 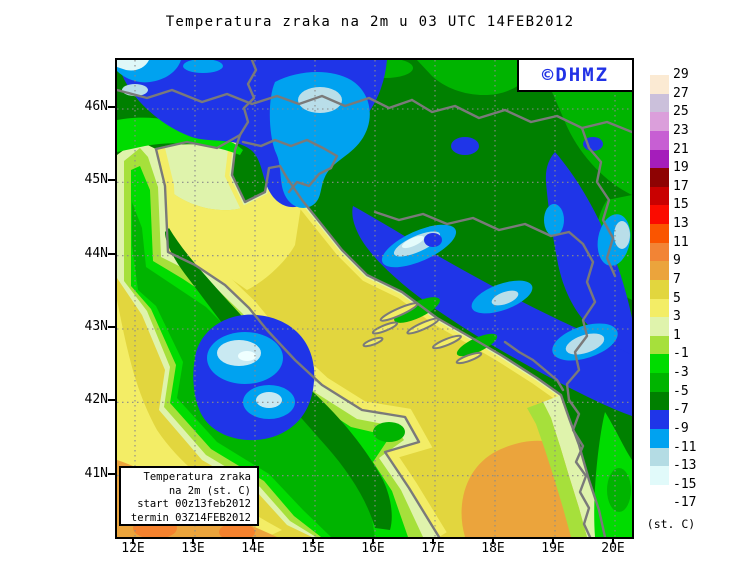 I want to click on lon-tick-label: 12E, so click(x=133, y=548).